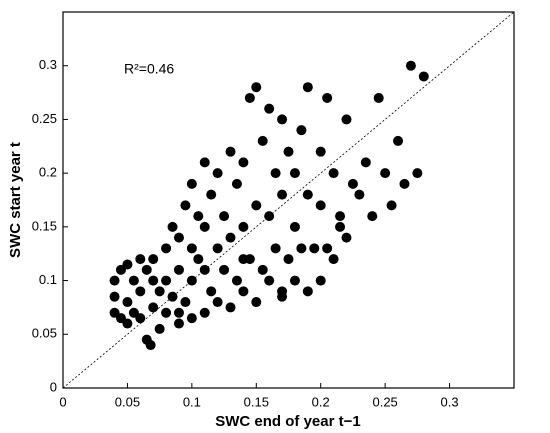  Describe the element at coordinates (44, 225) in the screenshot. I see `y-tick-label: 0.15` at that location.